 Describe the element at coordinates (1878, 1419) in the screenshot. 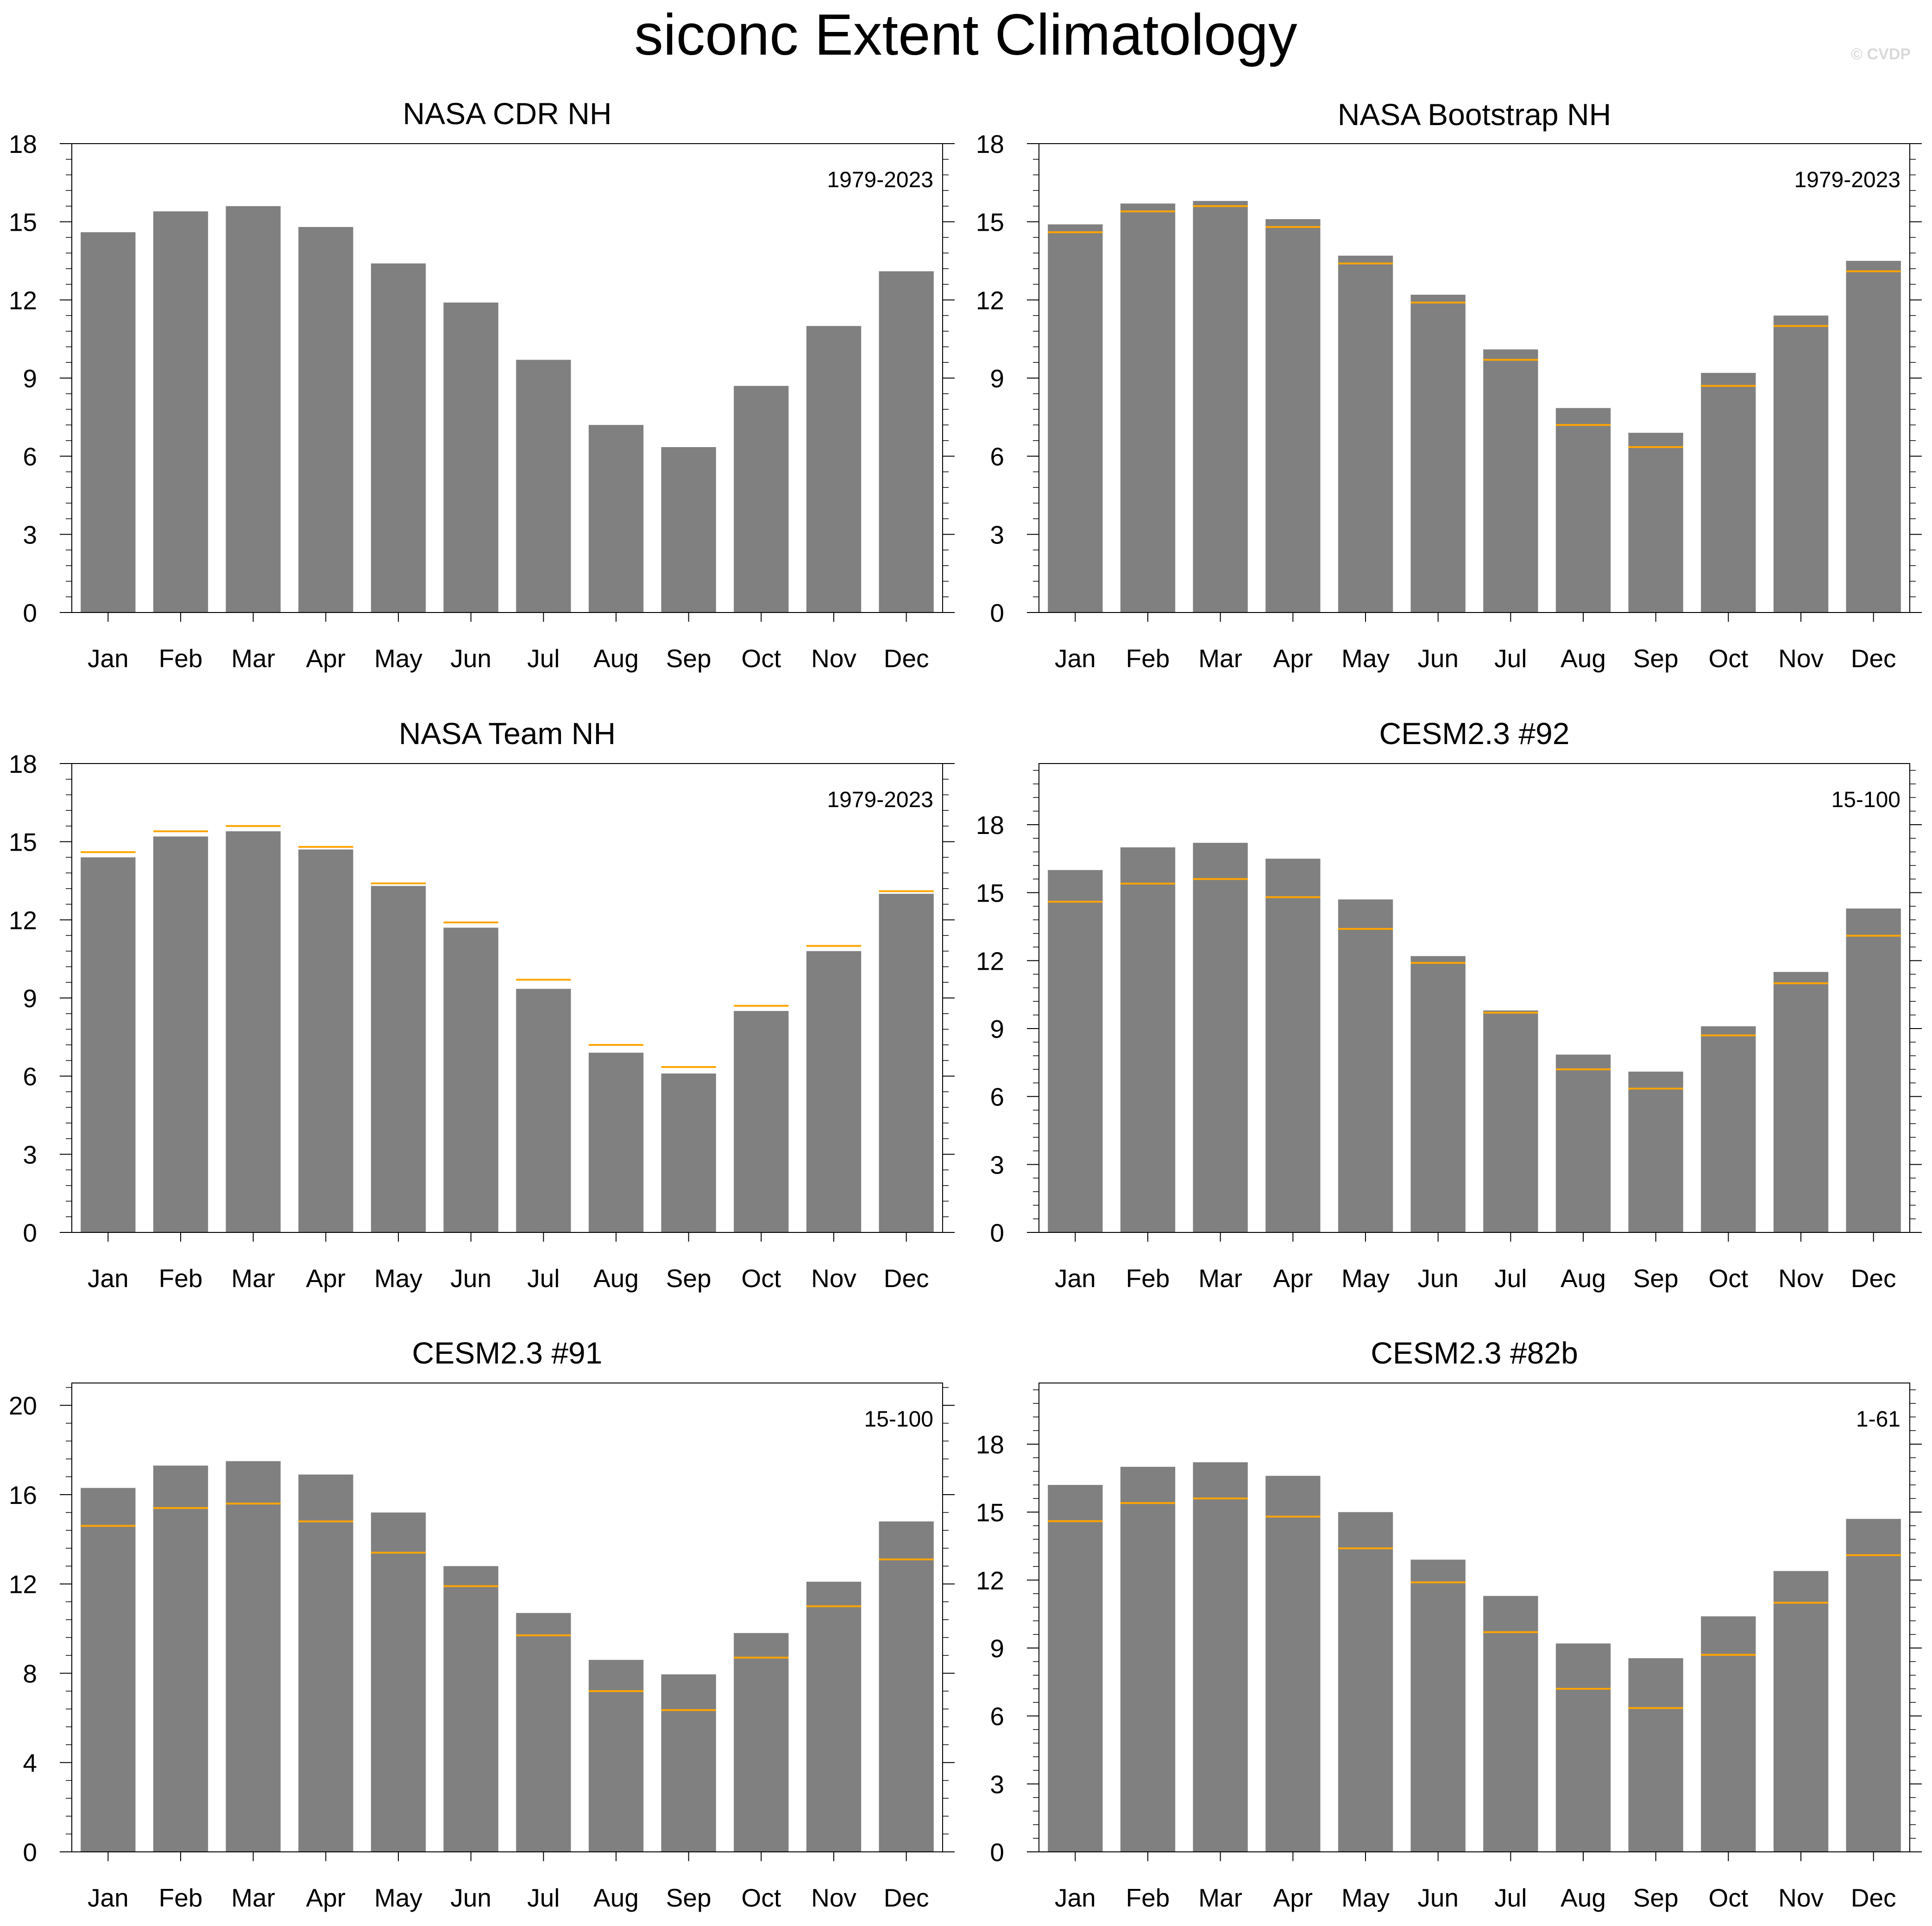

I see `period-label: 1-61` at that location.